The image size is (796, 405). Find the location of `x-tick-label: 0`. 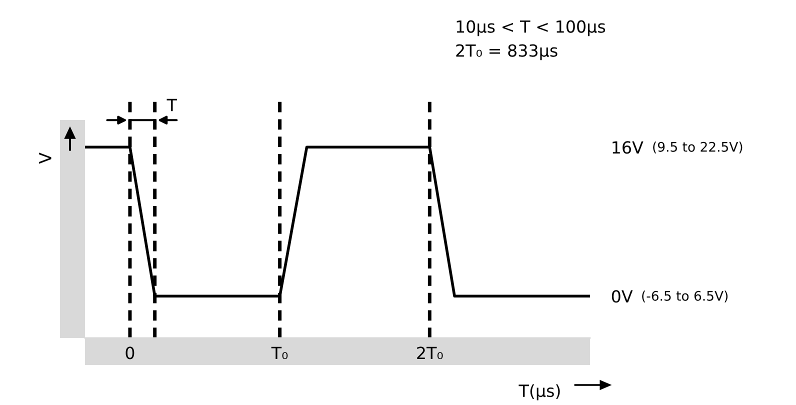

x-tick-label: 0 is located at coordinates (130, 353).